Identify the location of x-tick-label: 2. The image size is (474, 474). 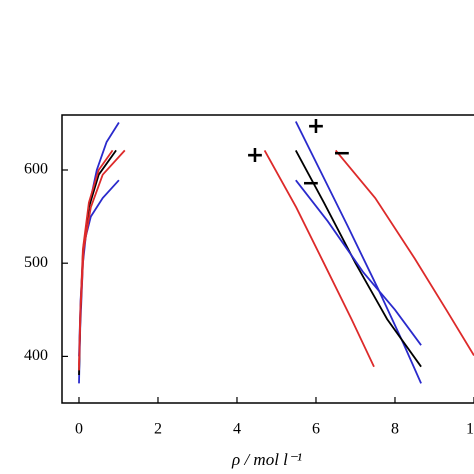
(158, 429).